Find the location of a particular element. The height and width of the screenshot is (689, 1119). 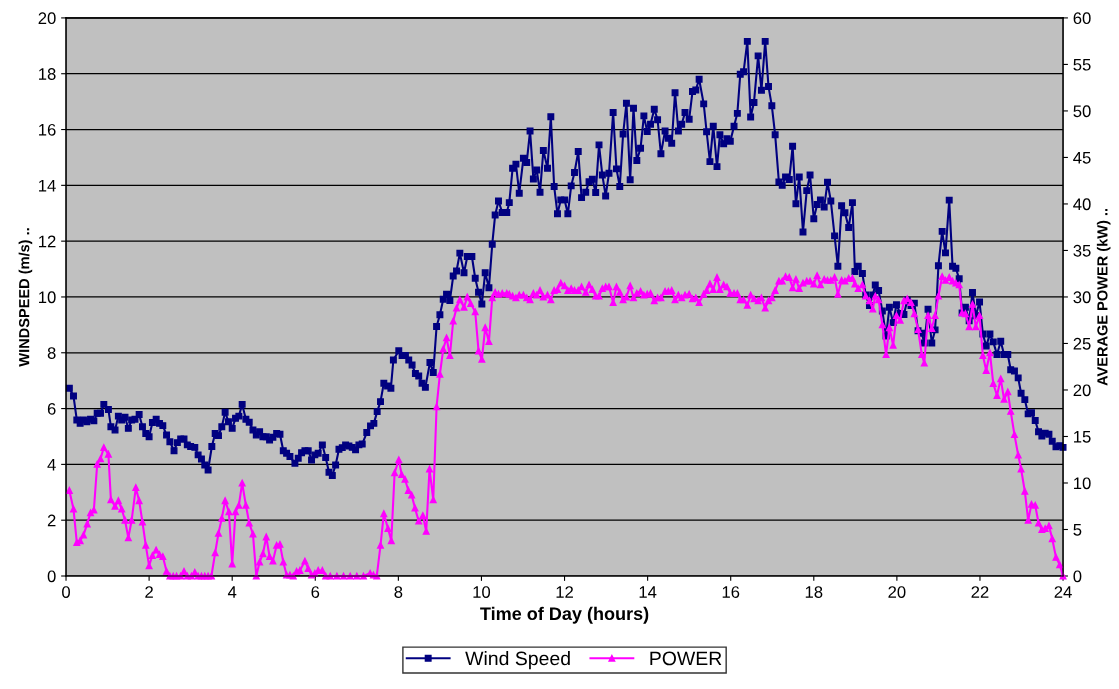

y2-tick-label: 60 is located at coordinates (1082, 18).